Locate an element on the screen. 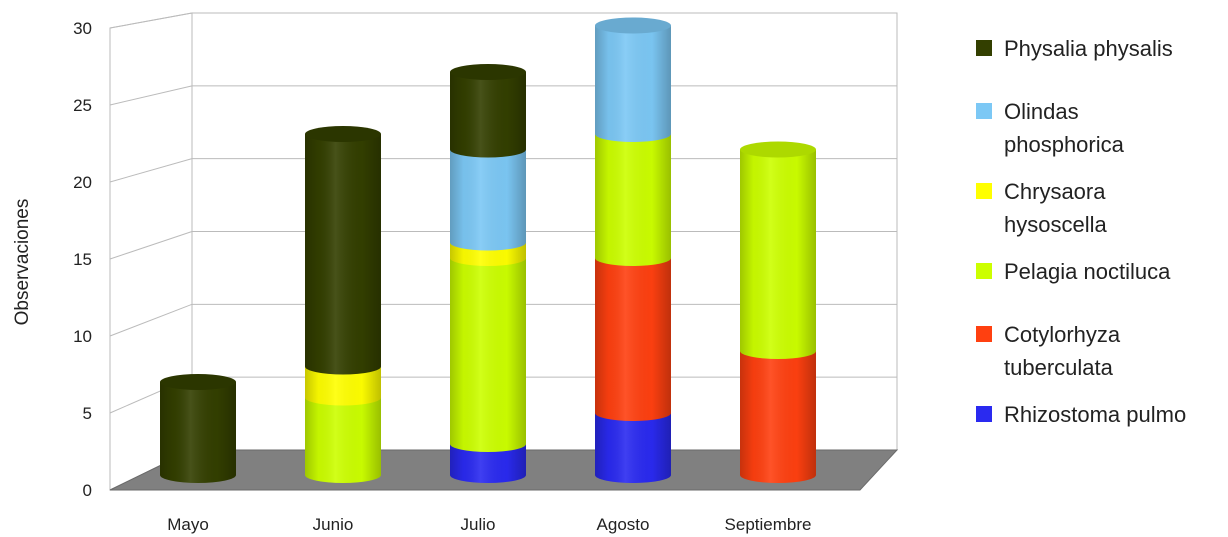 The image size is (1228, 537). x-axis-categories: Mayo Junio Julio Agosto Septiembre is located at coordinates (489, 524).